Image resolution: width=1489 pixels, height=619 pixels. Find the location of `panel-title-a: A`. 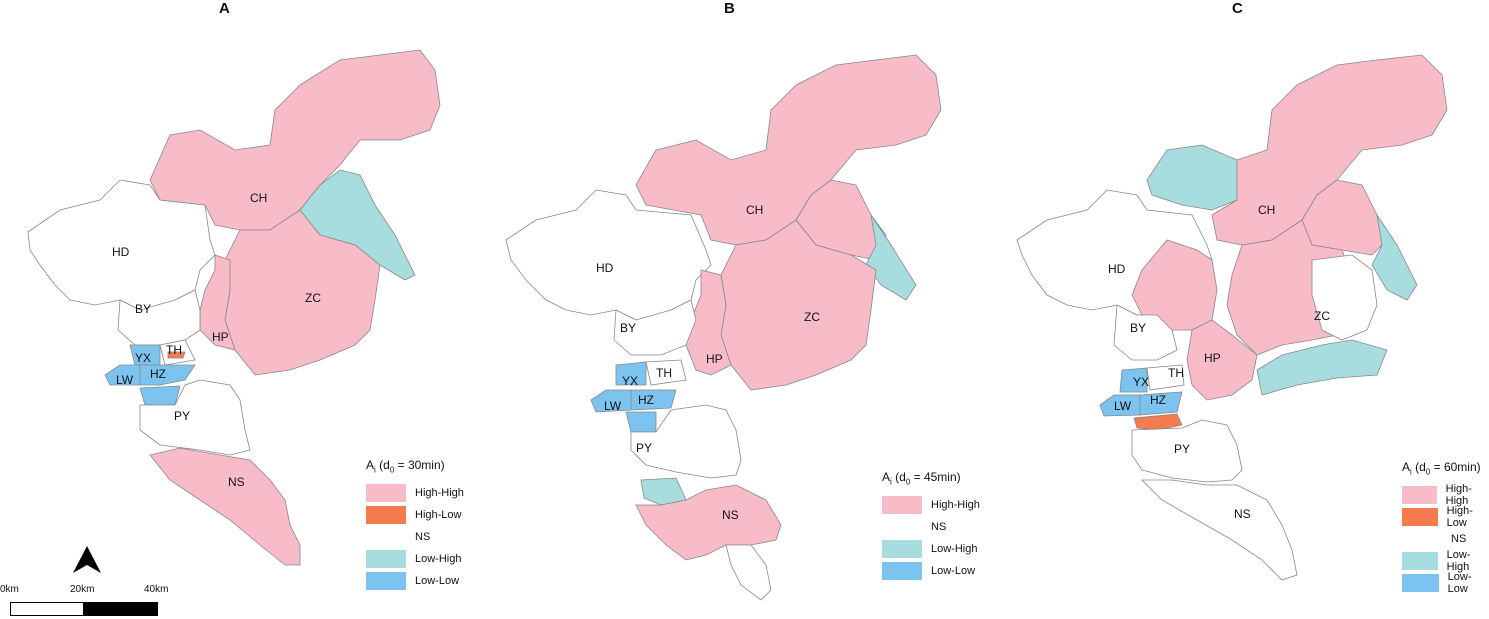

panel-title-a: A is located at coordinates (224, 8).